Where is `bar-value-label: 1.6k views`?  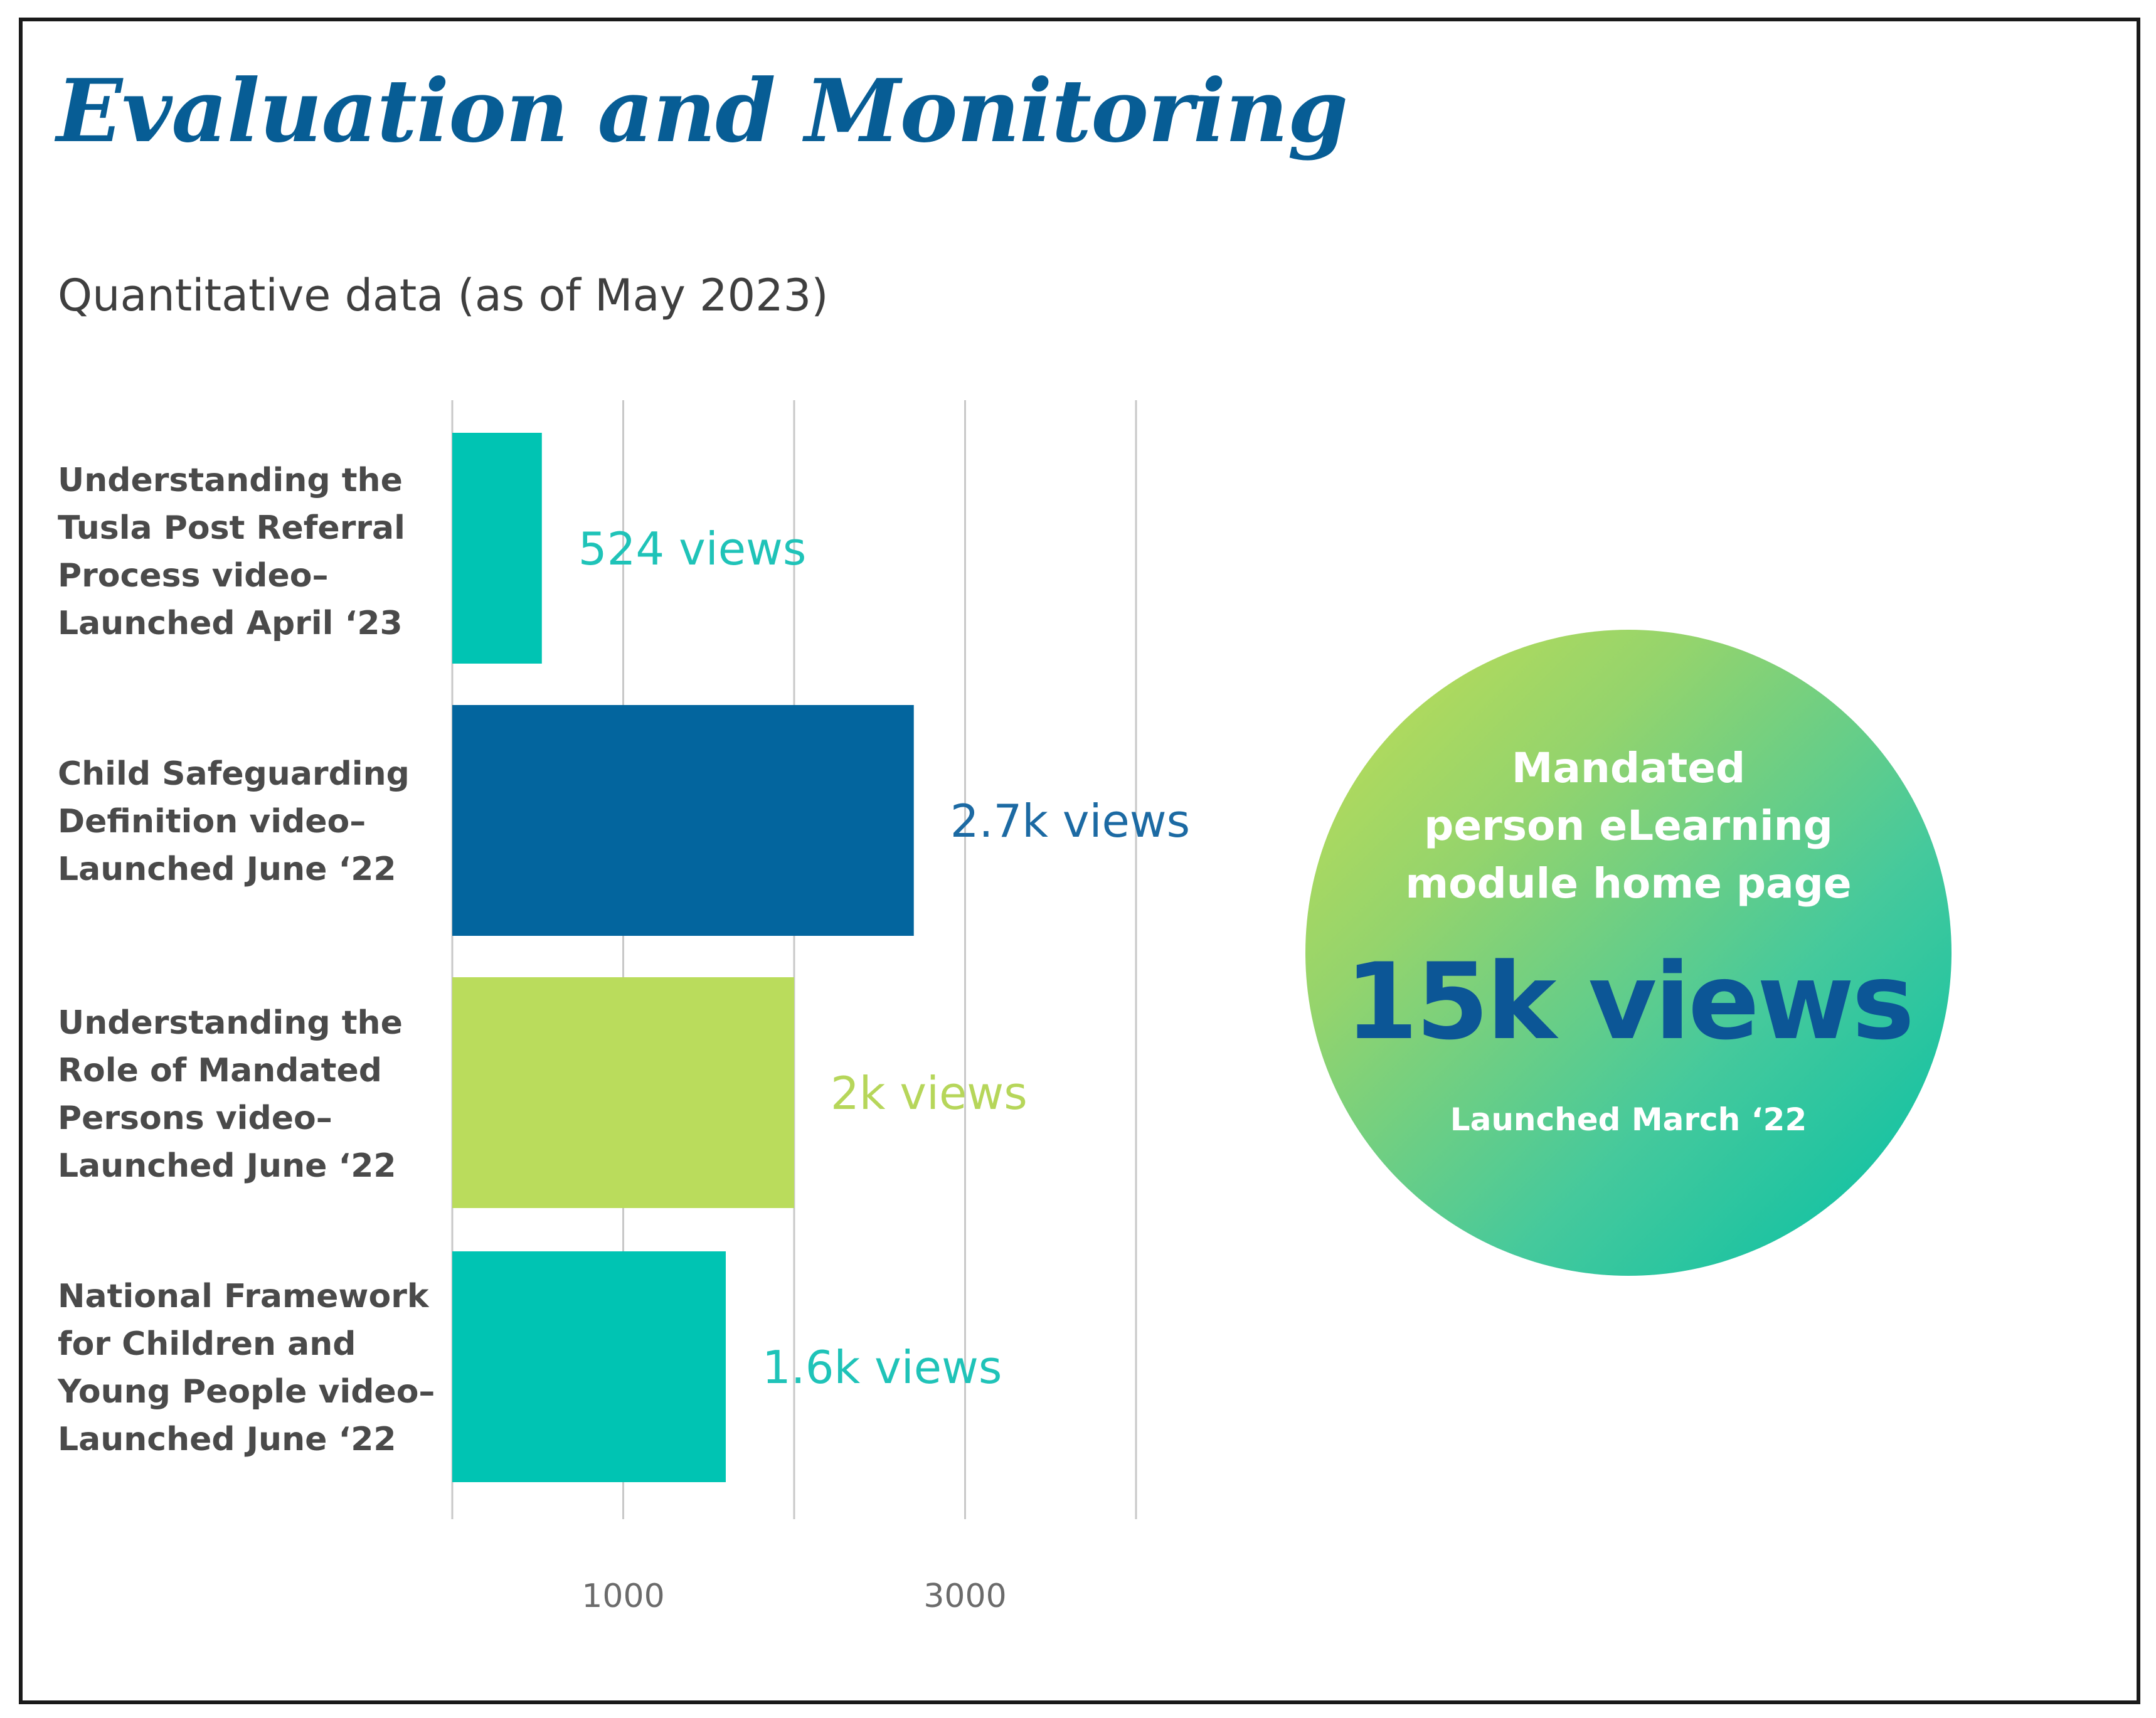
bar-value-label: 1.6k views is located at coordinates (882, 1367).